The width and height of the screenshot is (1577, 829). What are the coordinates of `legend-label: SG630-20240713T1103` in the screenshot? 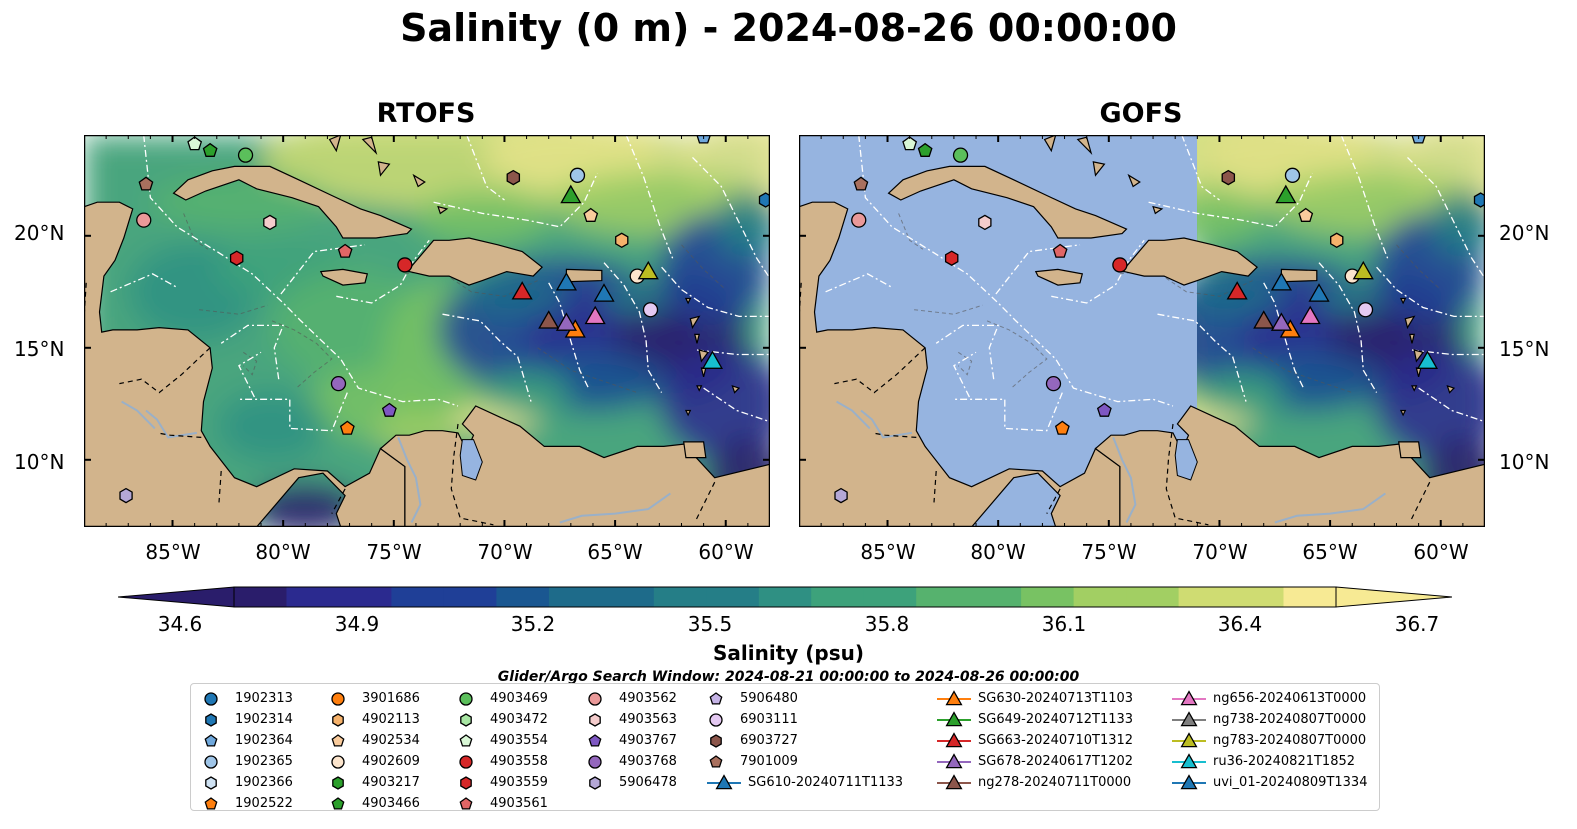 It's located at (1056, 698).